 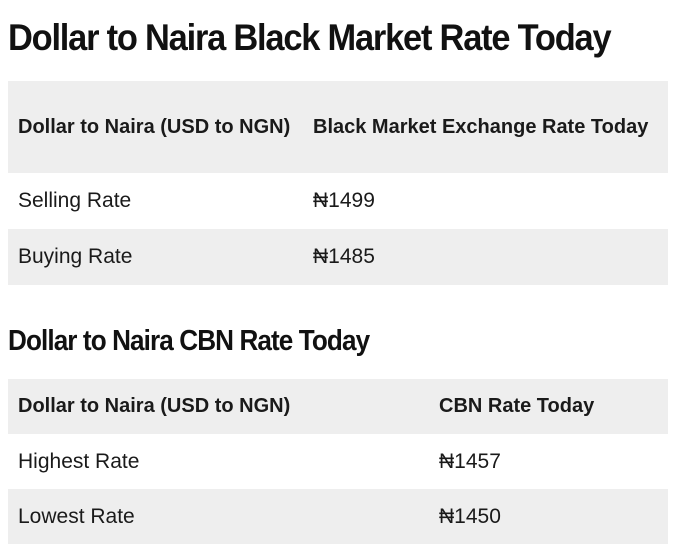 I want to click on row-value: ₦1499, so click(x=344, y=200).